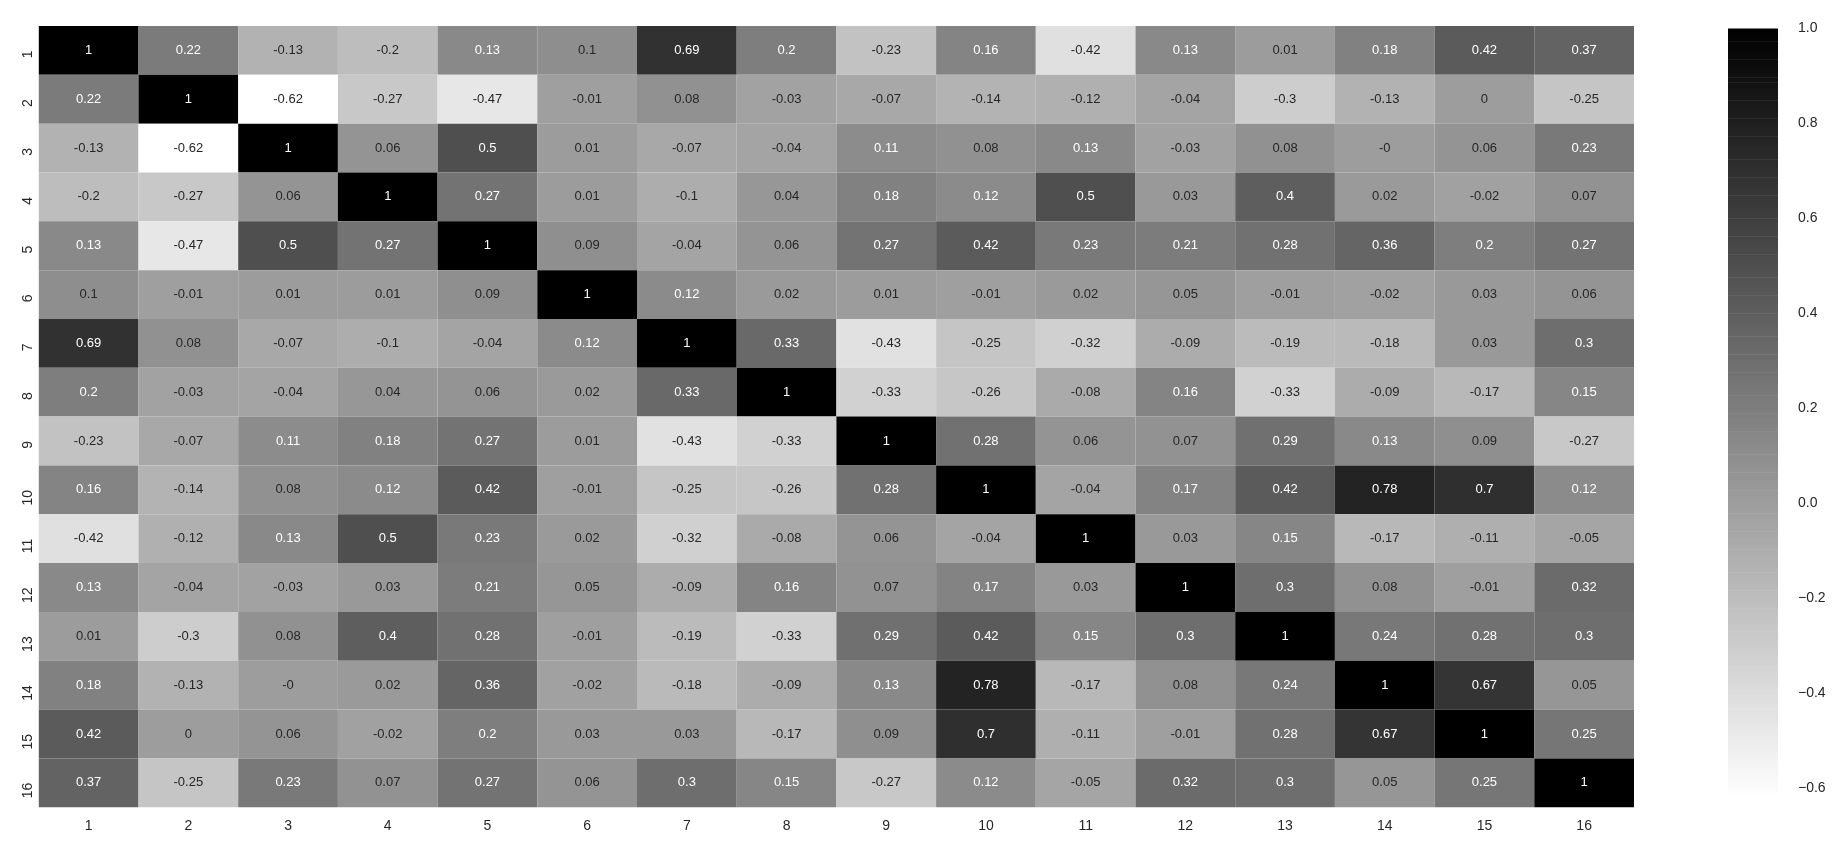 The image size is (1840, 852). What do you see at coordinates (1085, 49) in the screenshot?
I see `data-label: -0.42` at bounding box center [1085, 49].